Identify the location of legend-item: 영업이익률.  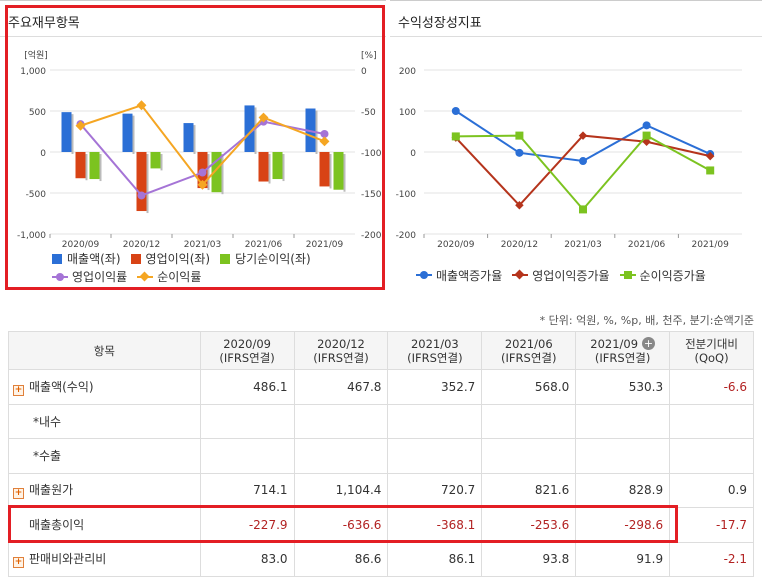
(89, 277).